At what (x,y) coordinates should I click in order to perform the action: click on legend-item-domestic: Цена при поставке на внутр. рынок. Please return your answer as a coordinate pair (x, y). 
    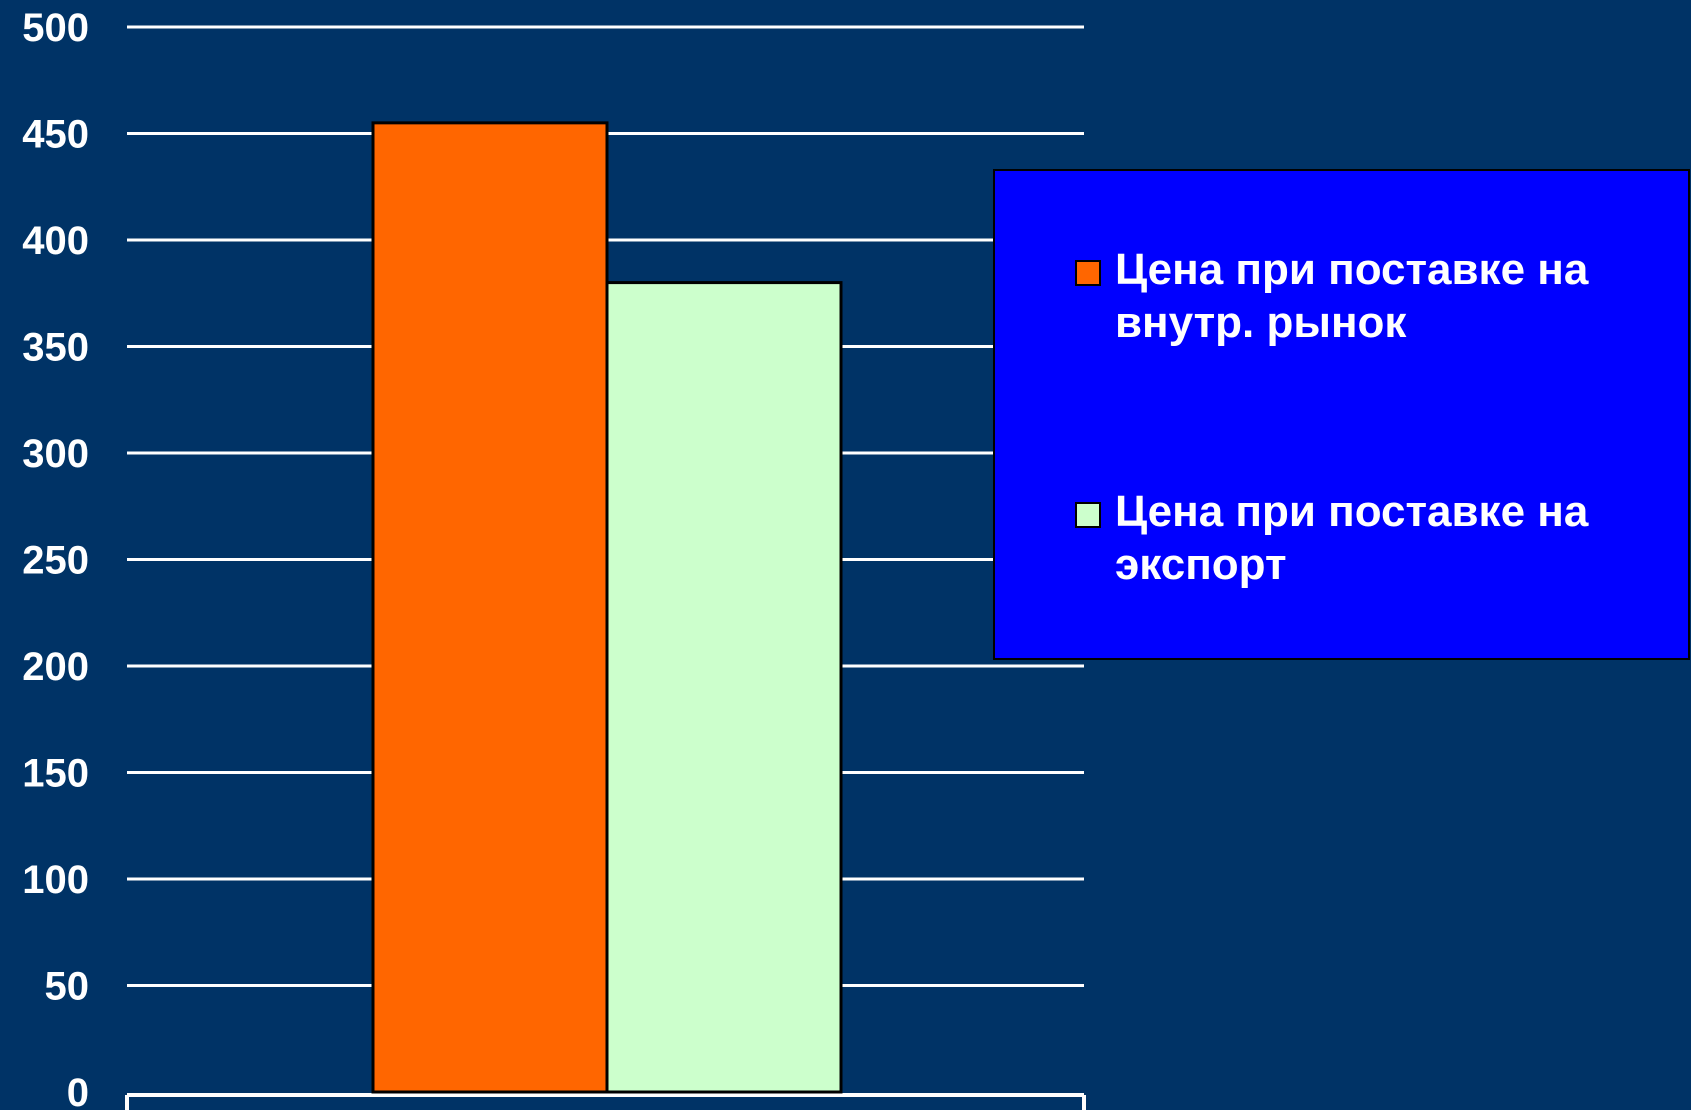
    Looking at the image, I should click on (1355, 296).